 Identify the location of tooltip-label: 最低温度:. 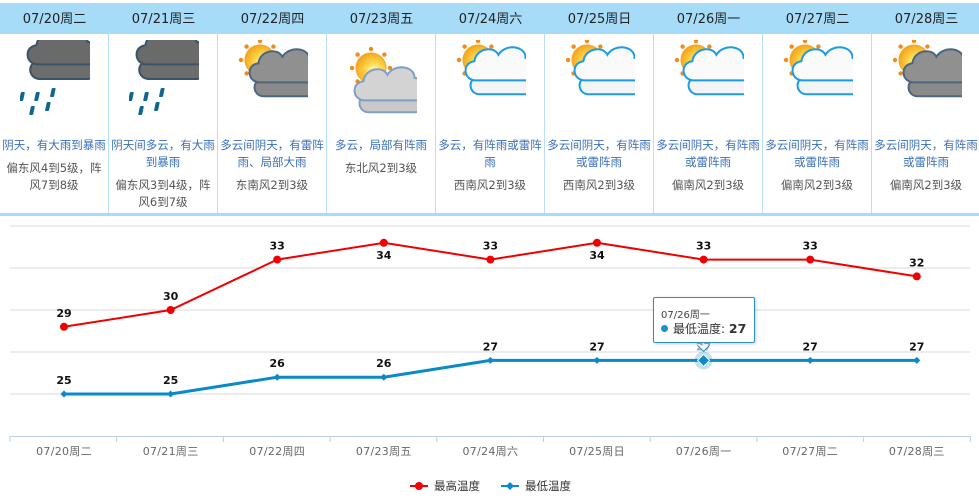
(699, 329).